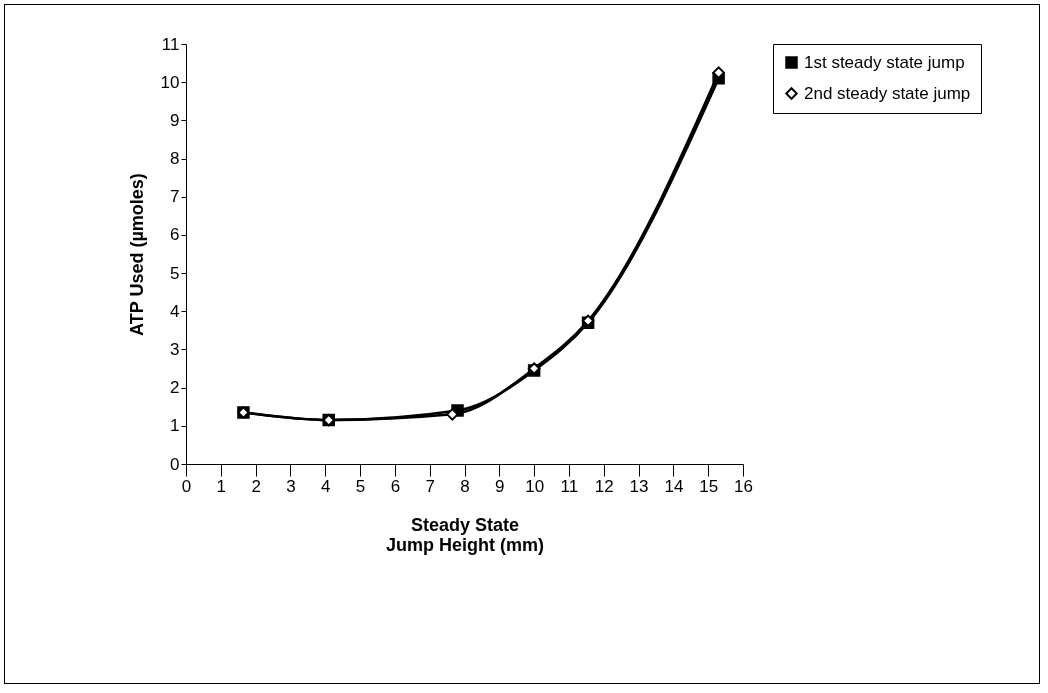  What do you see at coordinates (175, 235) in the screenshot?
I see `y-tick-label: 6` at bounding box center [175, 235].